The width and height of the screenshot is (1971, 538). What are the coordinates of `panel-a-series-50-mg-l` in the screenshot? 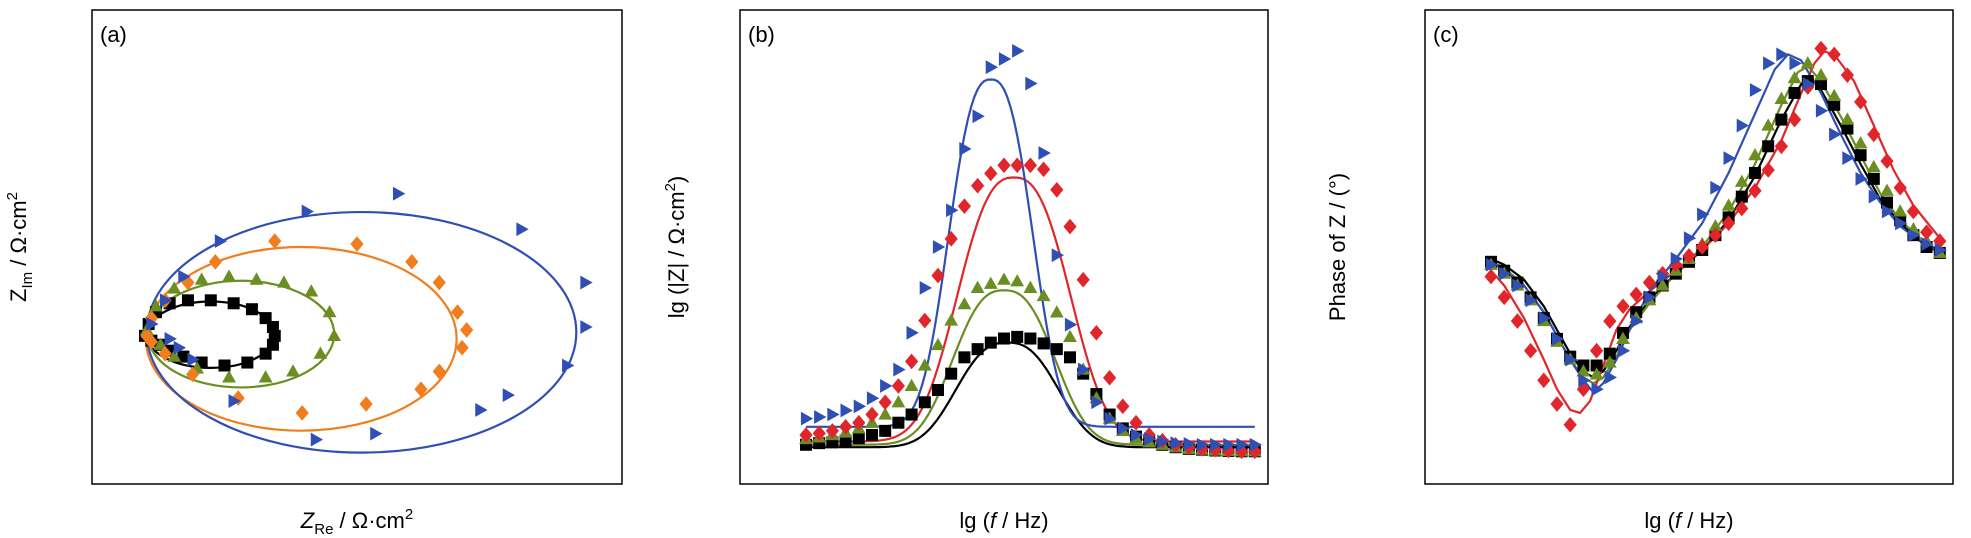 It's located at (240, 326).